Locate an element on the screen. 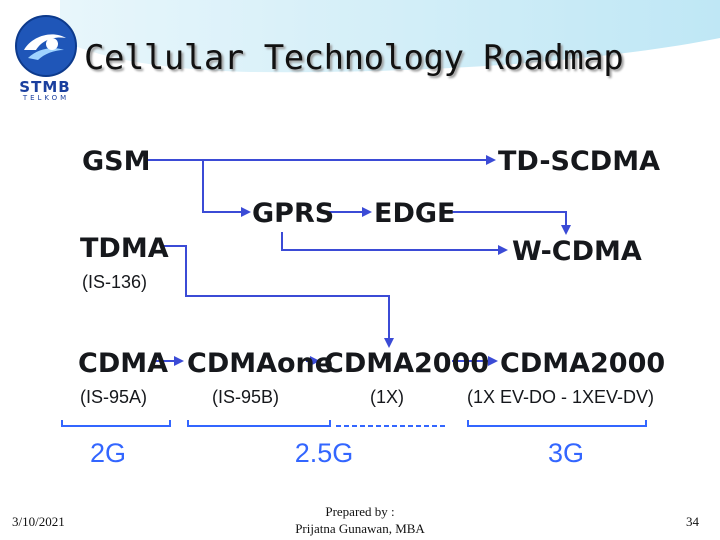 The width and height of the screenshot is (720, 540). arrow-gprs-wcdma is located at coordinates (394, 243).